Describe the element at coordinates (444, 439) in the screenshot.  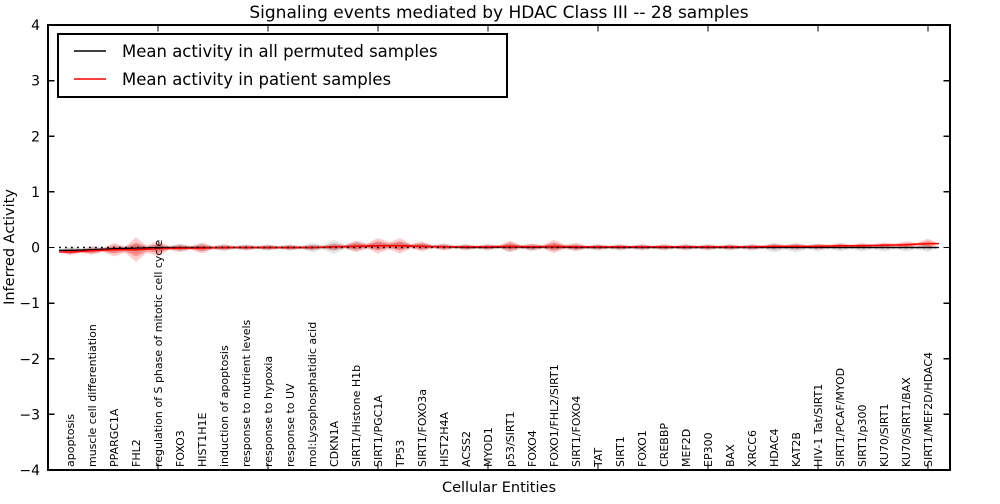
I see `x-tick-label: HIST2H4A` at that location.